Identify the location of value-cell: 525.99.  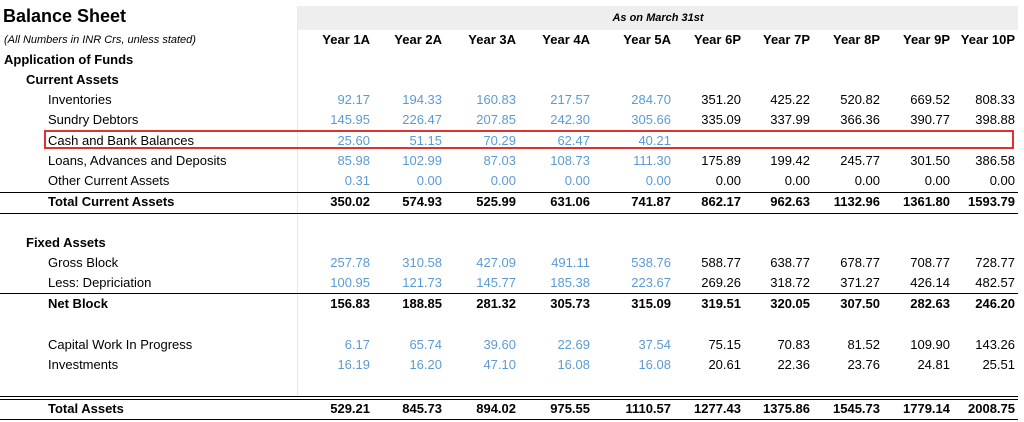
(496, 201).